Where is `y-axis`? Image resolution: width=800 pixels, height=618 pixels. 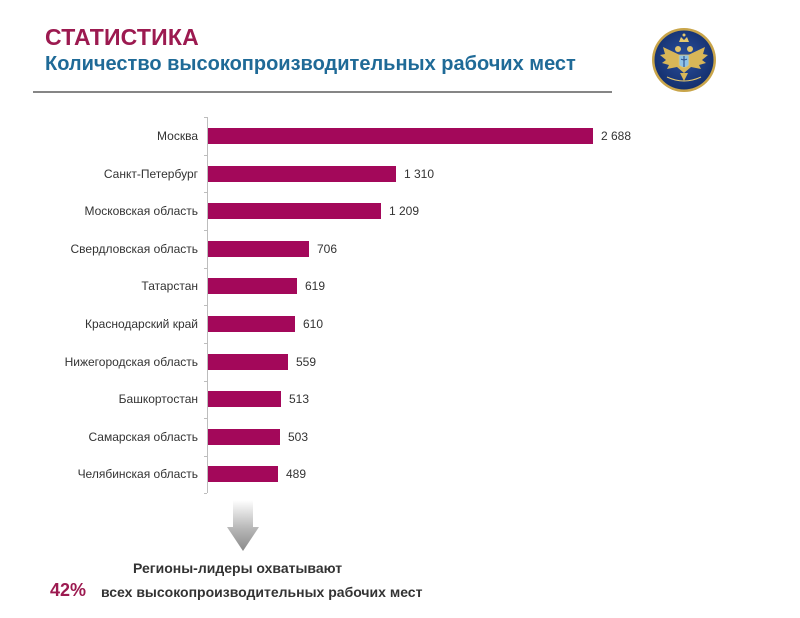 y-axis is located at coordinates (207, 305).